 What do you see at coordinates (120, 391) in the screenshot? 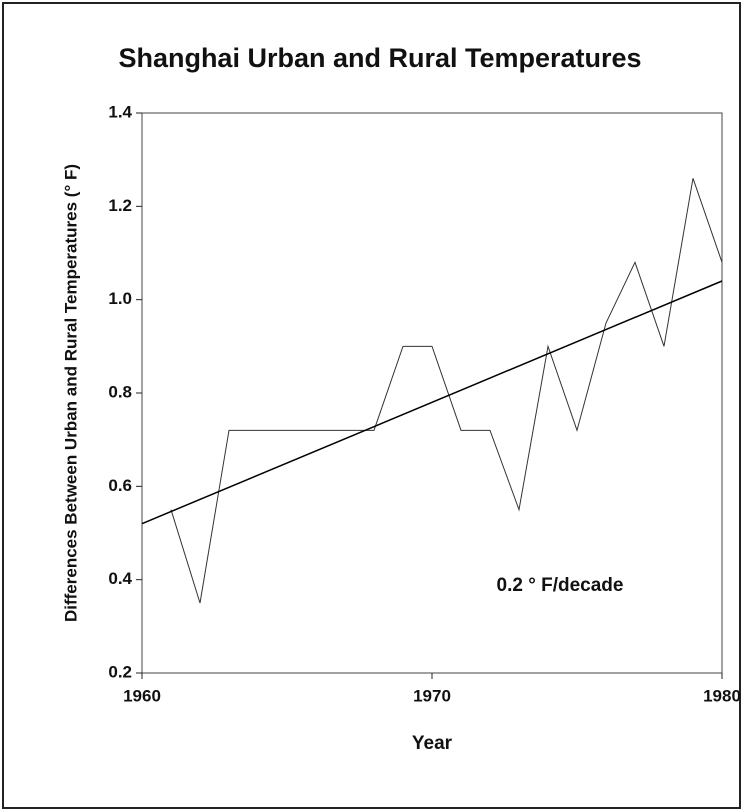
I see `y-tick-label: 0.8` at bounding box center [120, 391].